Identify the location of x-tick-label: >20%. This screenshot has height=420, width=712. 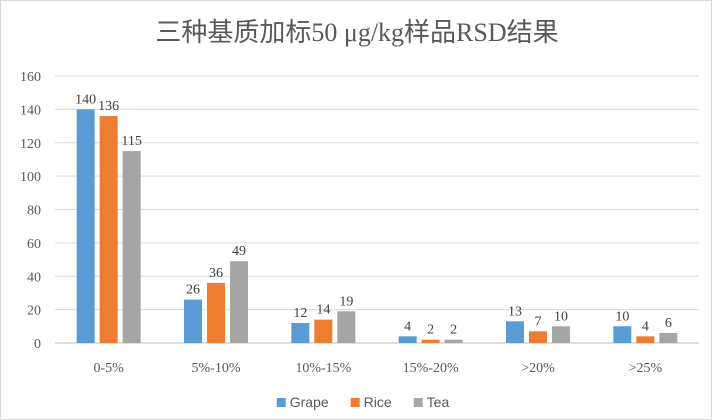
(538, 368).